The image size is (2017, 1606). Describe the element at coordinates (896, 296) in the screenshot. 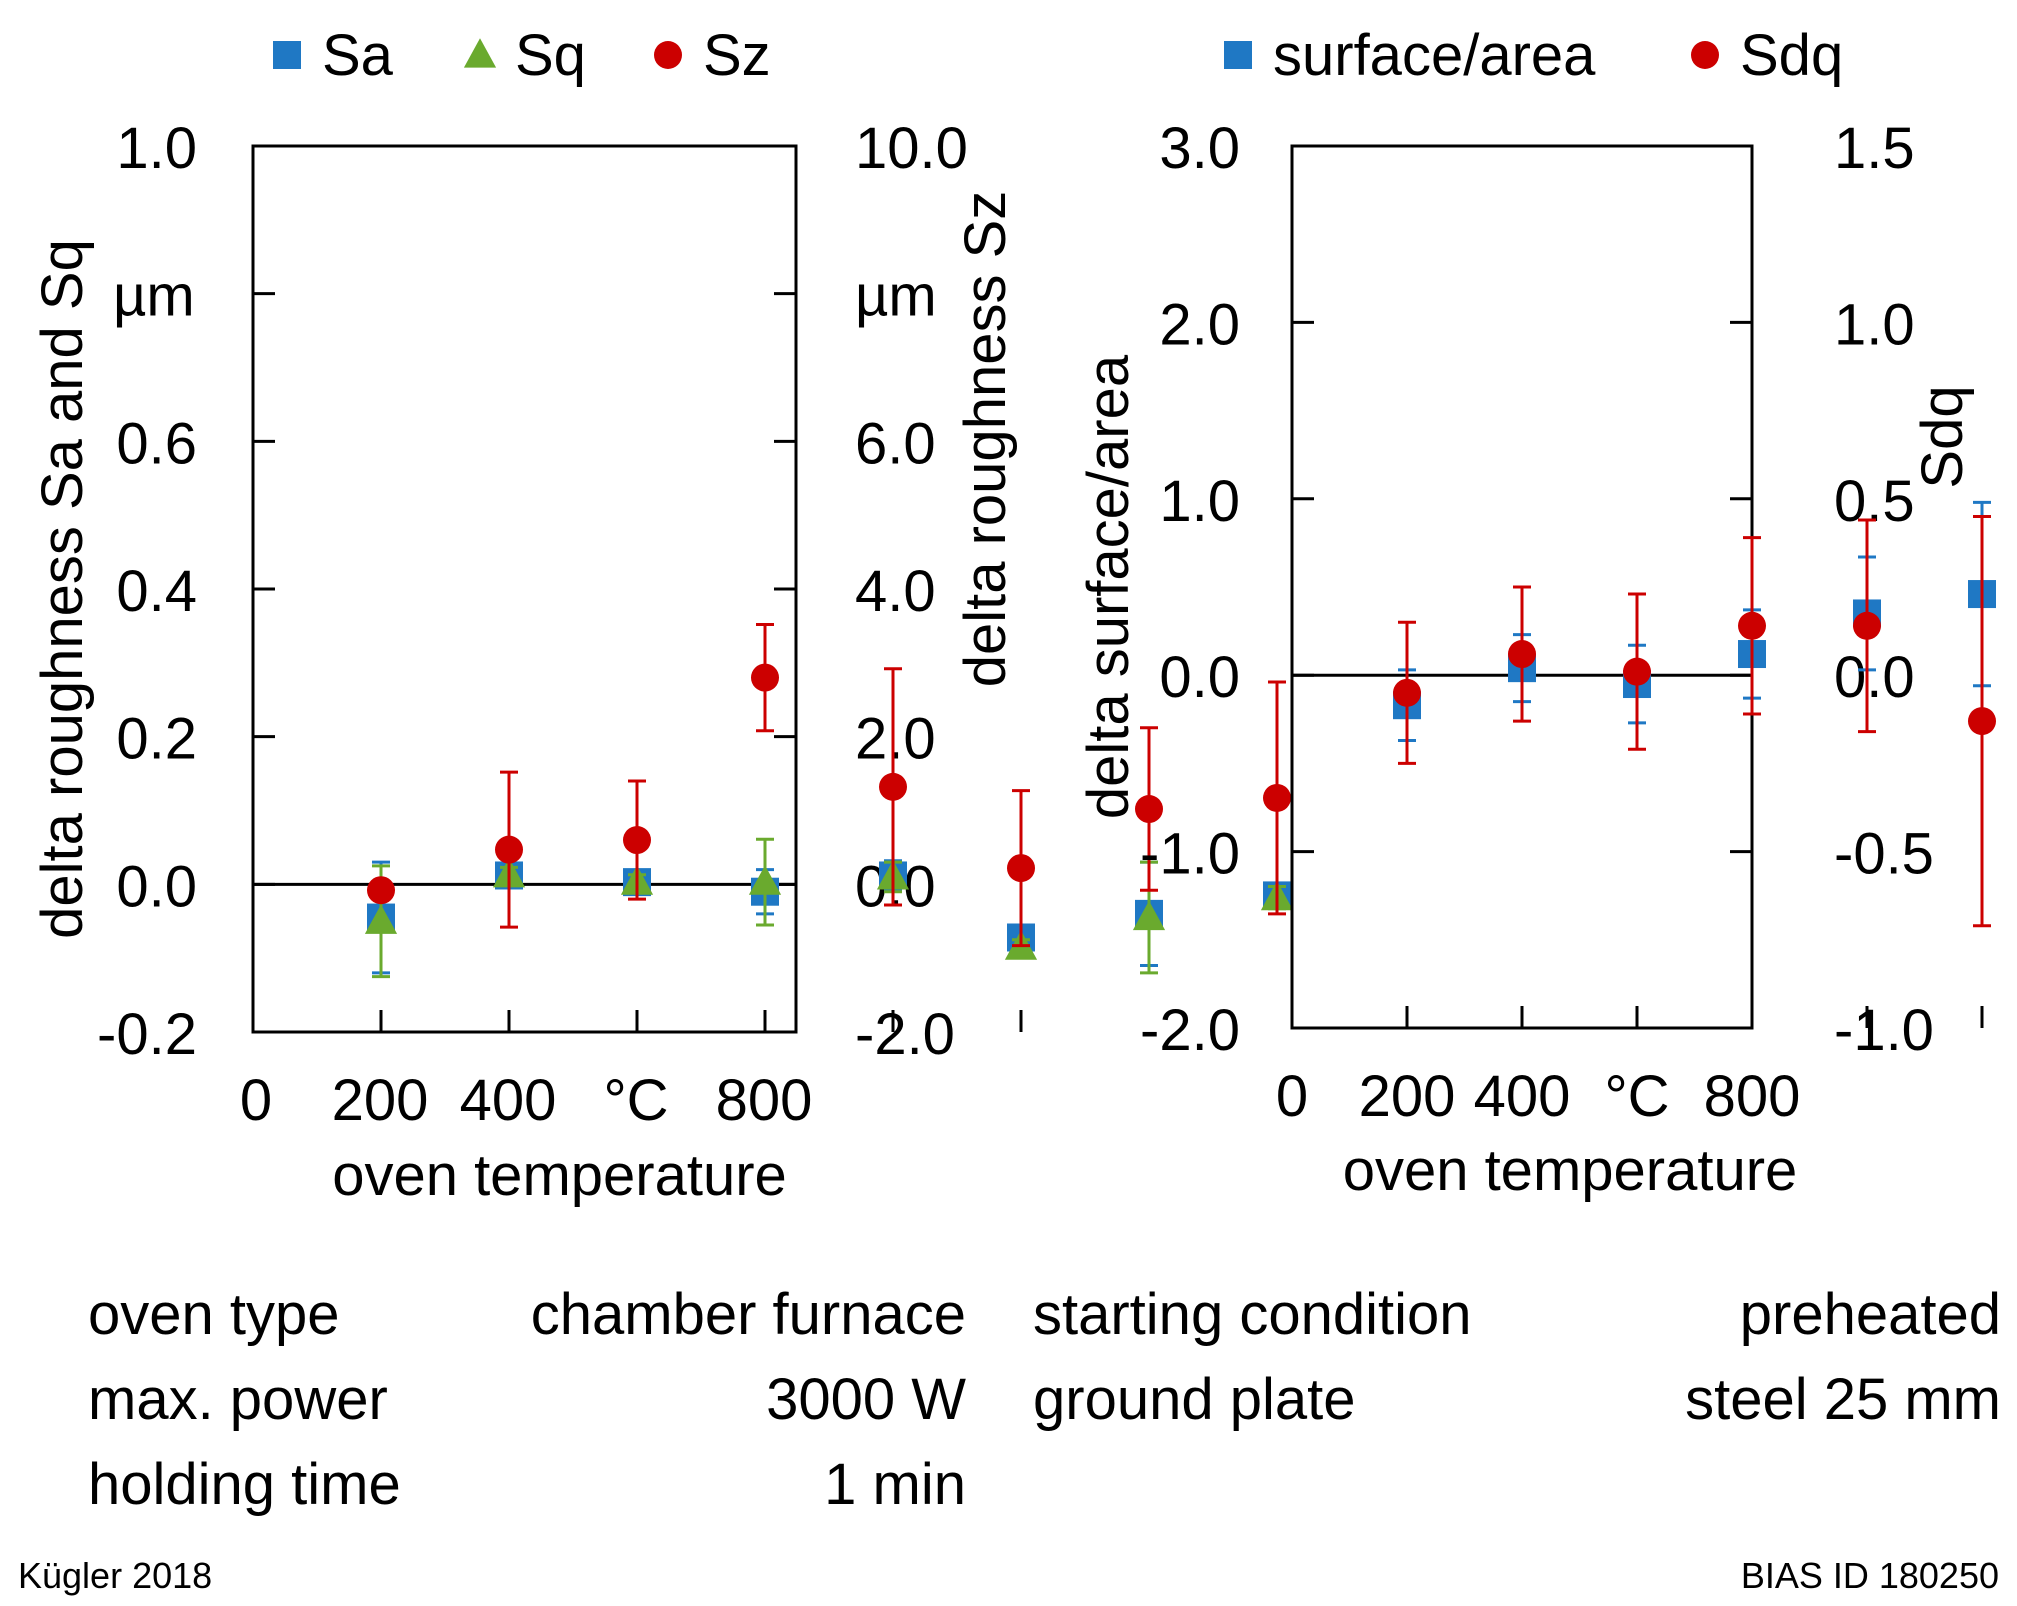

I see `y-unit-right: µm` at that location.